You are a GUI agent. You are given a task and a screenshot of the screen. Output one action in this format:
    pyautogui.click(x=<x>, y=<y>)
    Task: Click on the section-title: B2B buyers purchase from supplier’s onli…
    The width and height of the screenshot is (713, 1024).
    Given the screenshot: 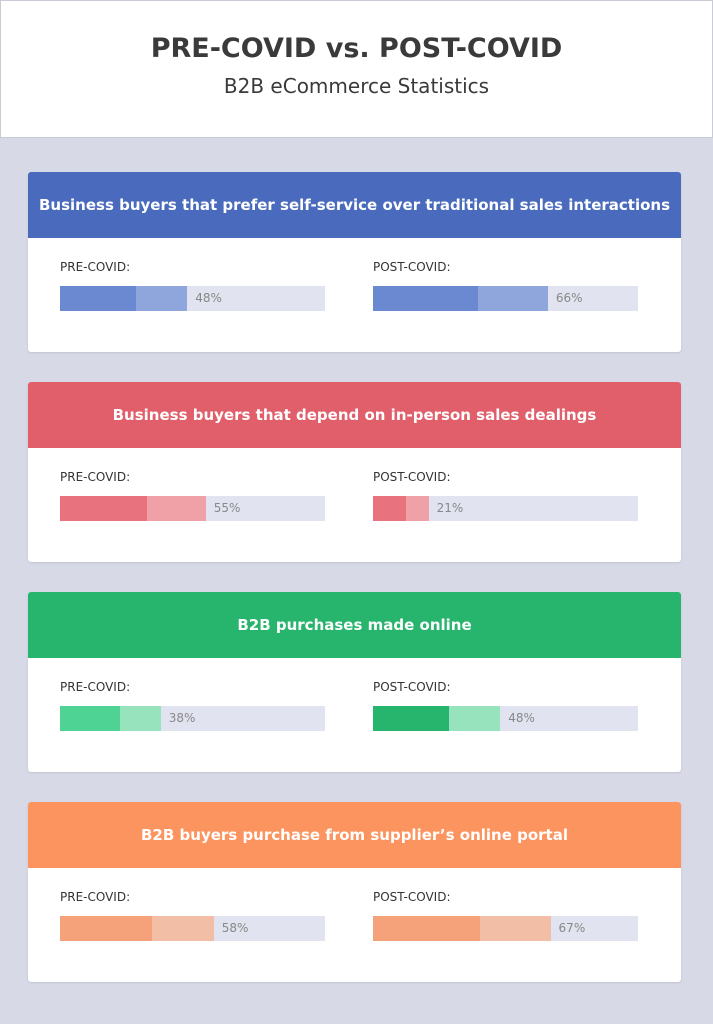 What is the action you would take?
    pyautogui.click(x=354, y=835)
    